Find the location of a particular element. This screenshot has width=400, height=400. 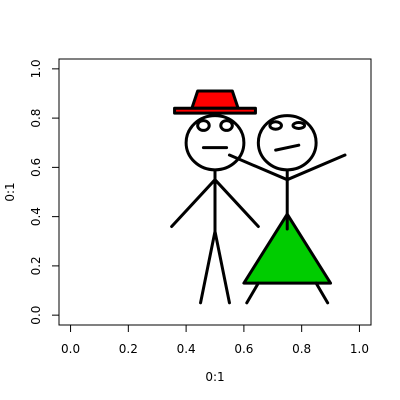

y-tick-label: 0.2 is located at coordinates (36, 265).